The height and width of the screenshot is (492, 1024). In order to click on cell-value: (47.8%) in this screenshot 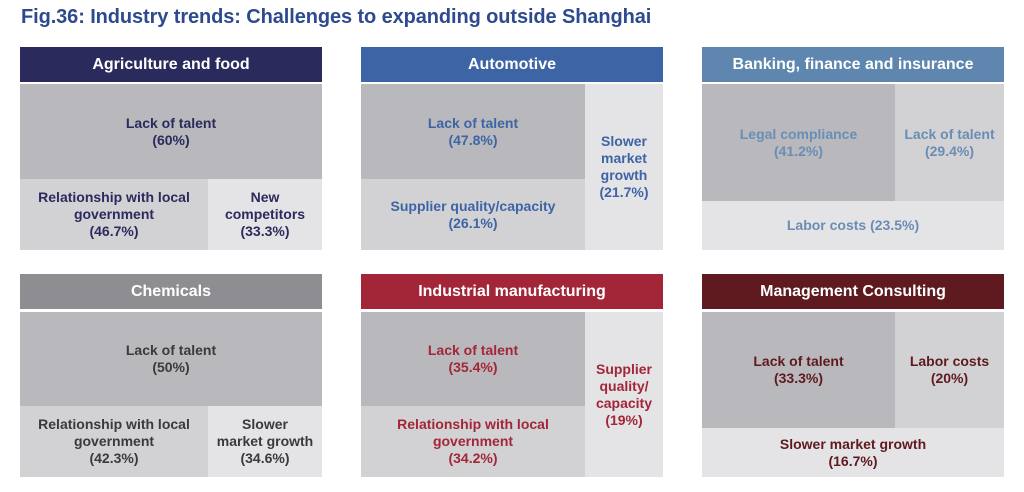, I will do `click(473, 139)`.